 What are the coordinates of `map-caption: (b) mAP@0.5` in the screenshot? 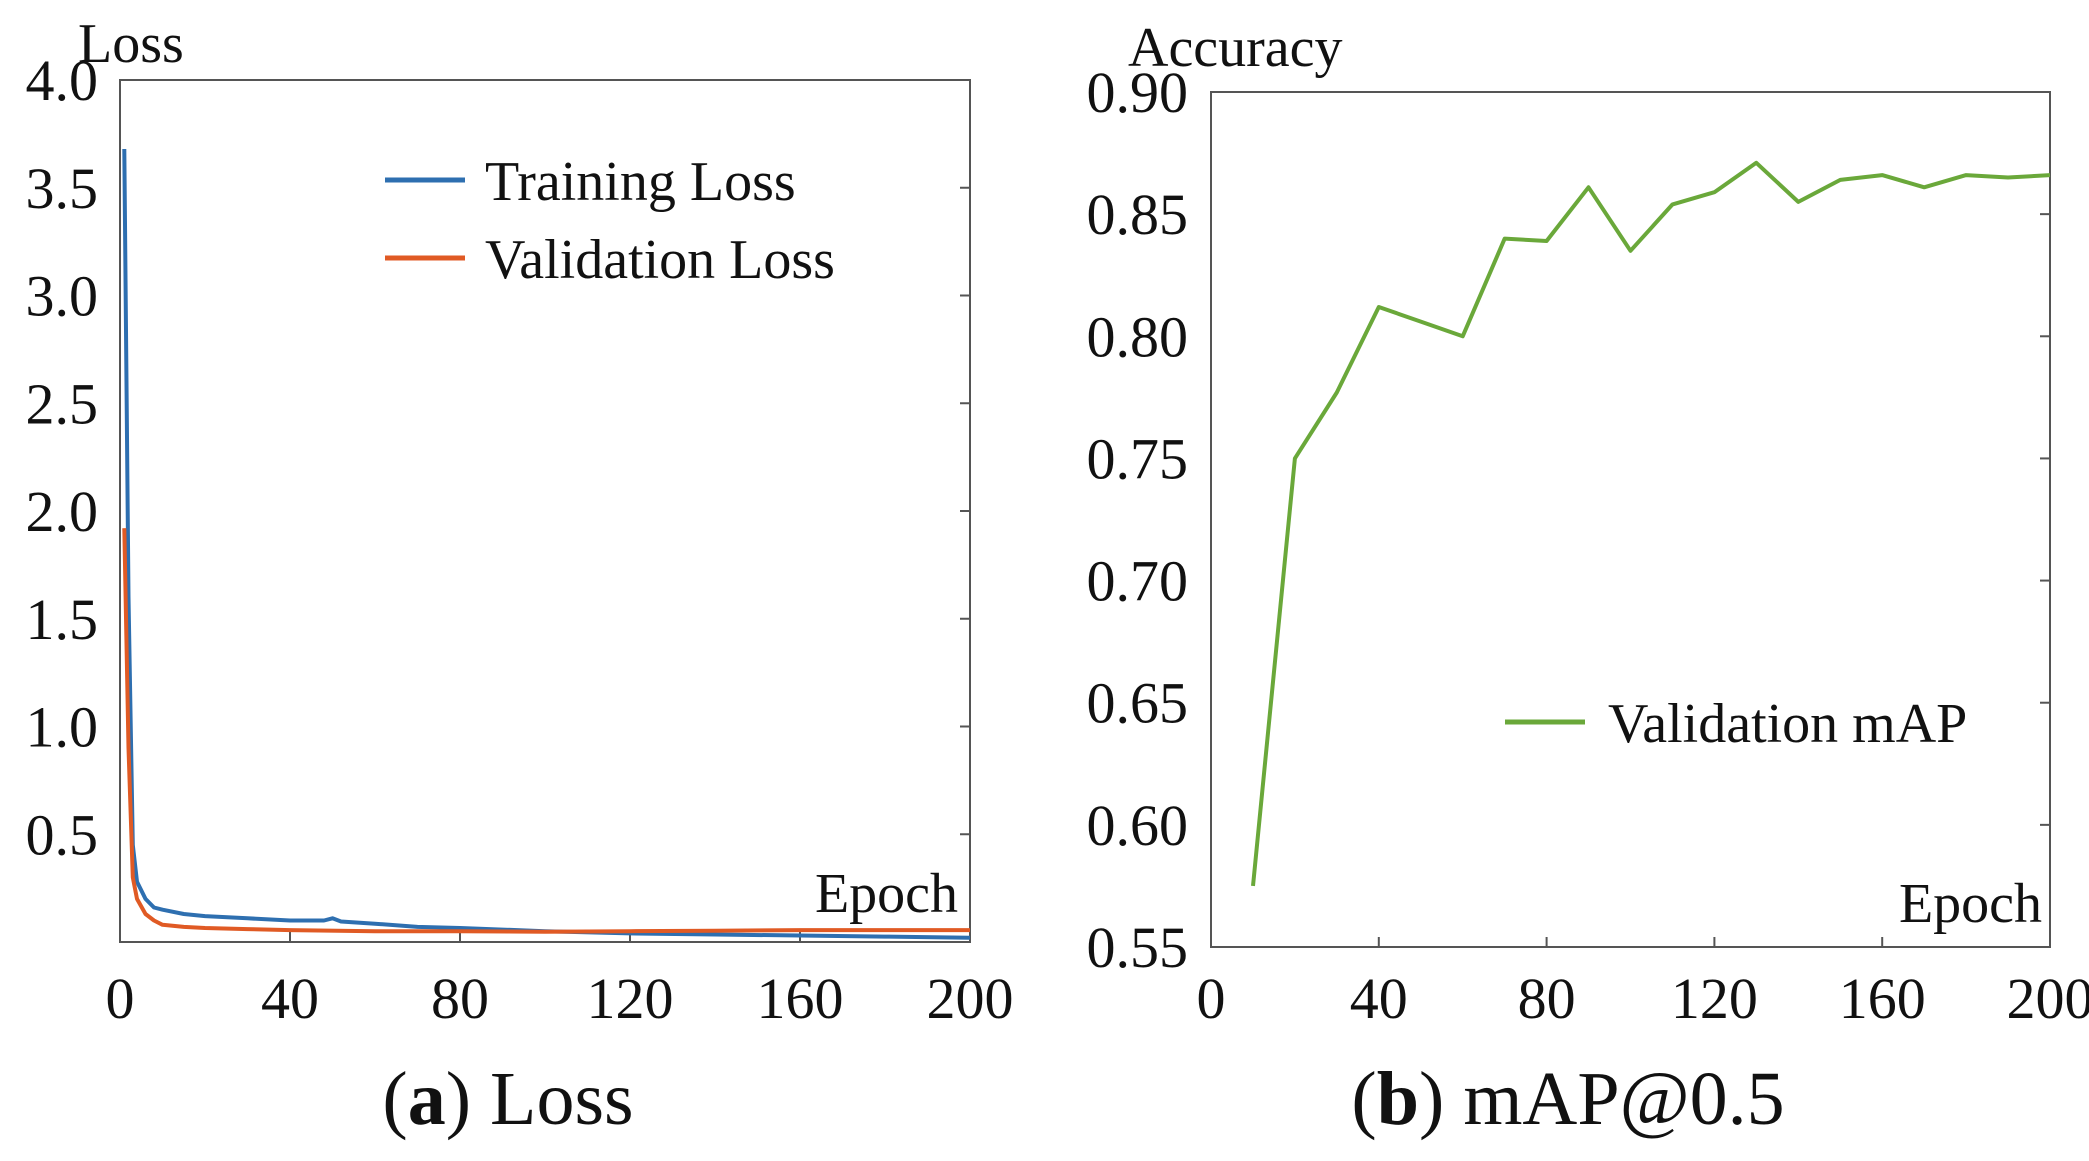 It's located at (1567, 1099).